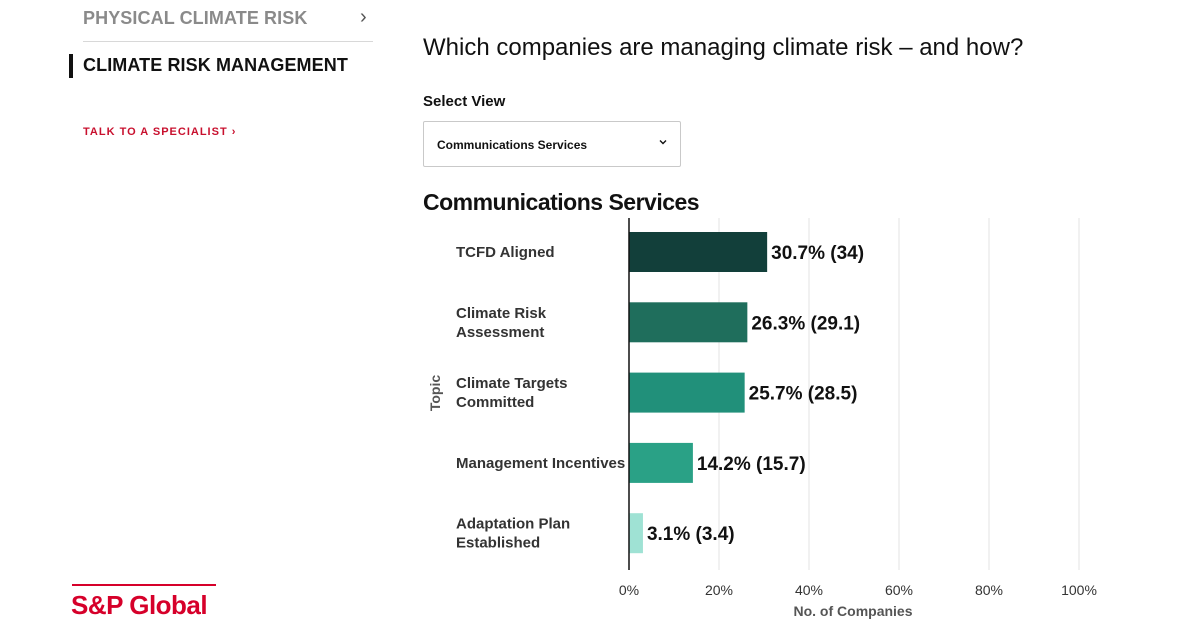  Describe the element at coordinates (505, 252) in the screenshot. I see `category-label: TCFD Aligned` at that location.